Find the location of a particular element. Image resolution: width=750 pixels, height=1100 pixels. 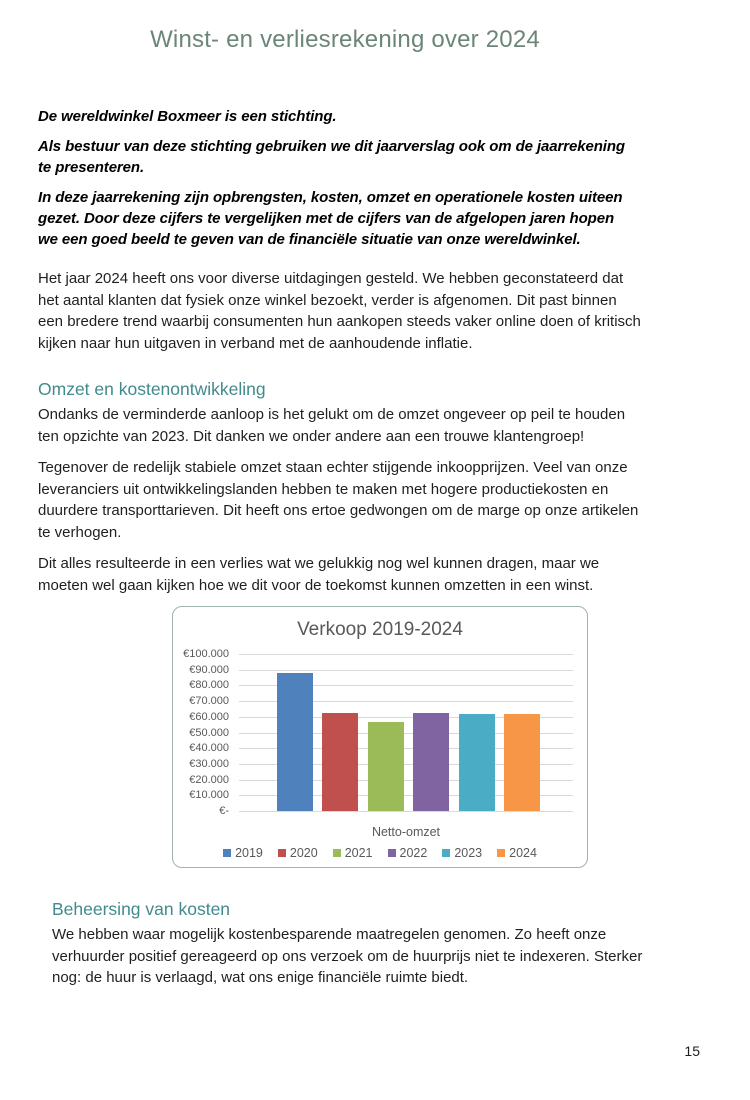

chart-plot-inner is located at coordinates (406, 733).